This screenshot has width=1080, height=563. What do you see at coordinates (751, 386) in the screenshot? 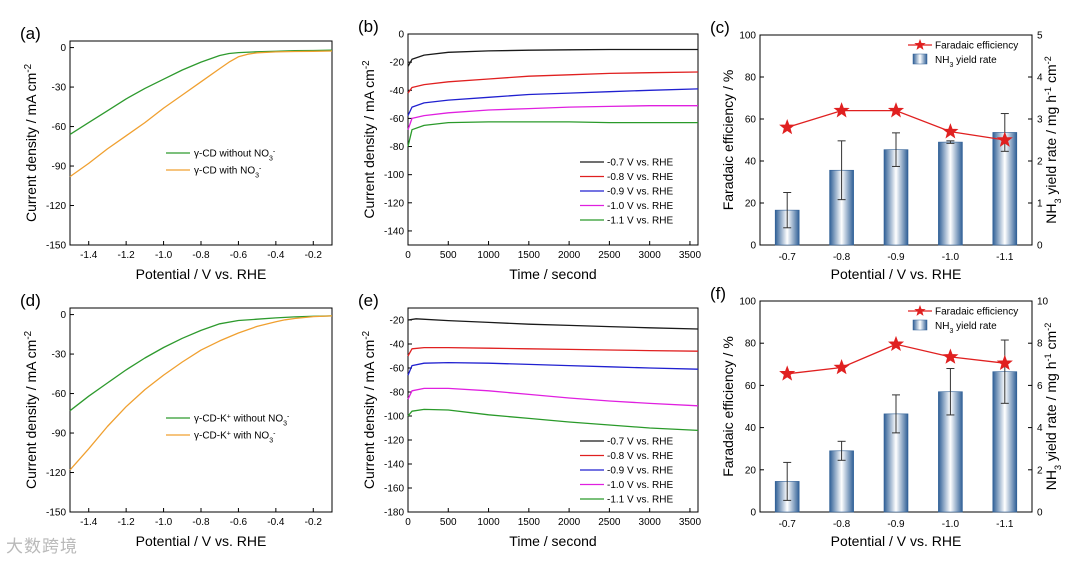
I see `y-tick-label: 60` at bounding box center [751, 386].